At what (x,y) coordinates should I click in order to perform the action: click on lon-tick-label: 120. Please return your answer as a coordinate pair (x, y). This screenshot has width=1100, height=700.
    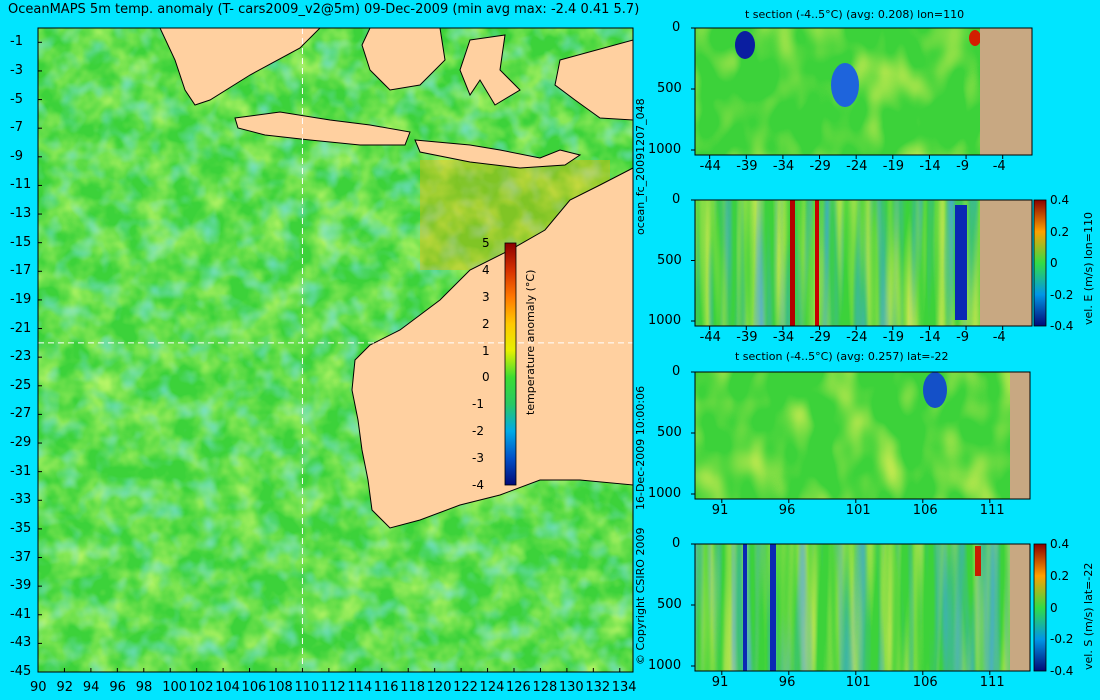
    Looking at the image, I should click on (439, 687).